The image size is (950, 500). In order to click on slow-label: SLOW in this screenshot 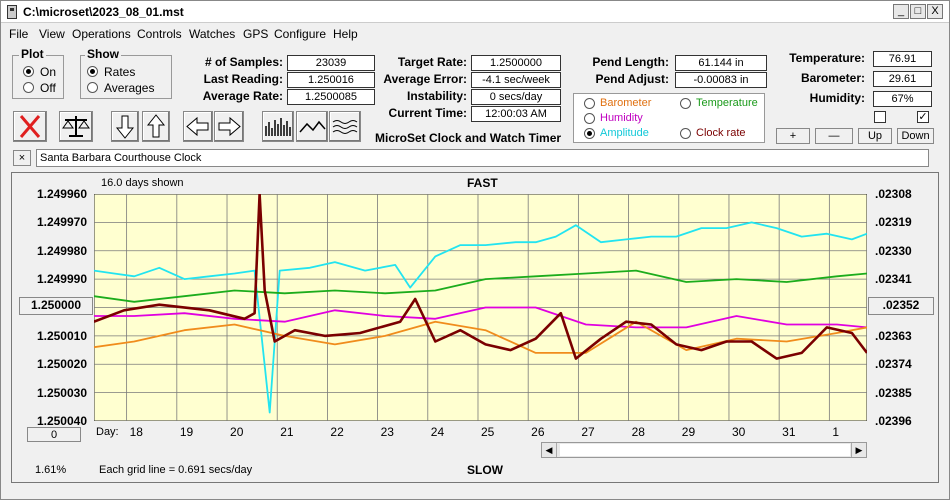, I will do `click(485, 470)`.